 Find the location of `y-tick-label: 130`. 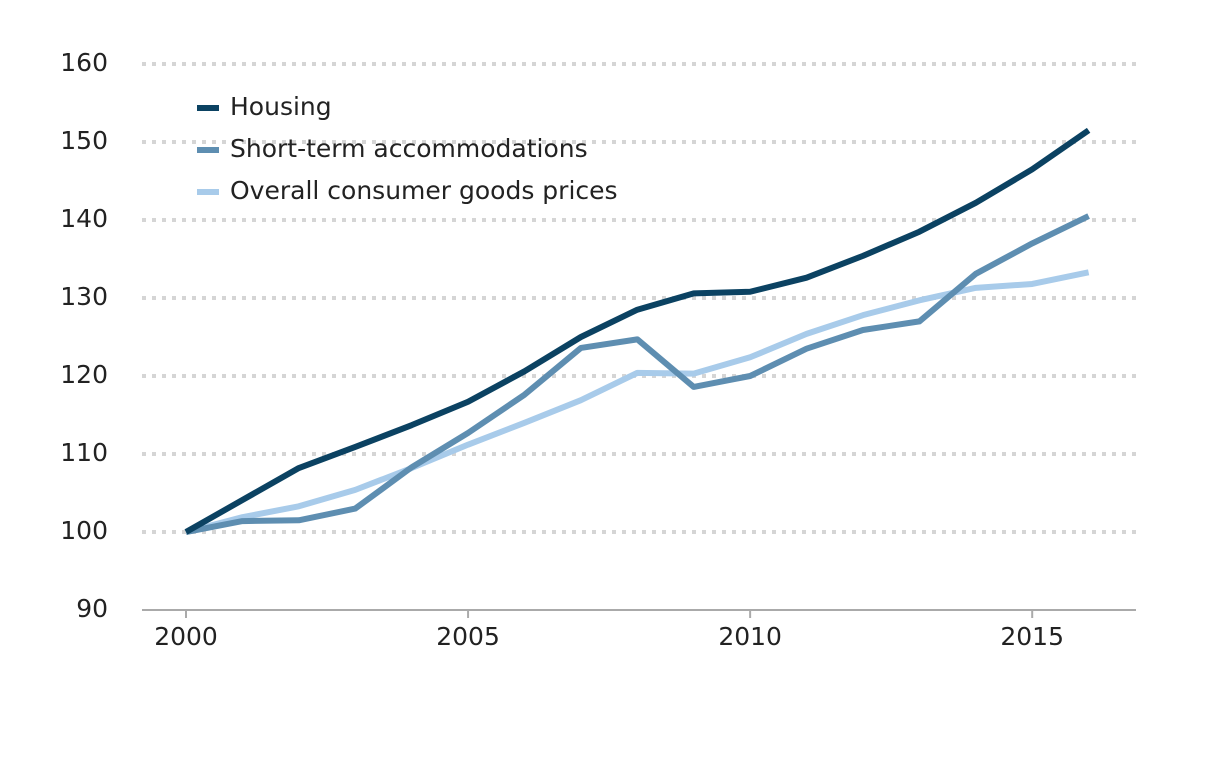

y-tick-label: 130 is located at coordinates (84, 296).